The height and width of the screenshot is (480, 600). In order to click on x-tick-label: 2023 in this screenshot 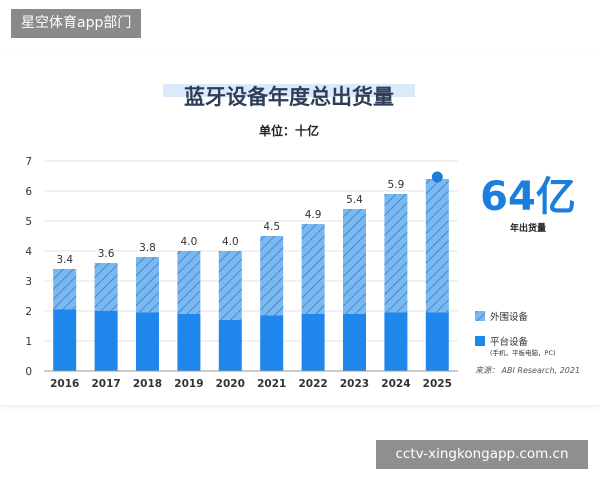, I will do `click(354, 384)`.